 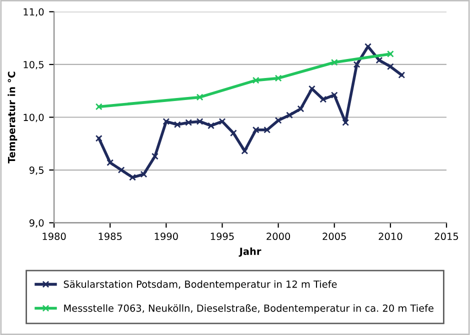 What do you see at coordinates (34, 65) in the screenshot?
I see `y-tick-label: 10,5` at bounding box center [34, 65].